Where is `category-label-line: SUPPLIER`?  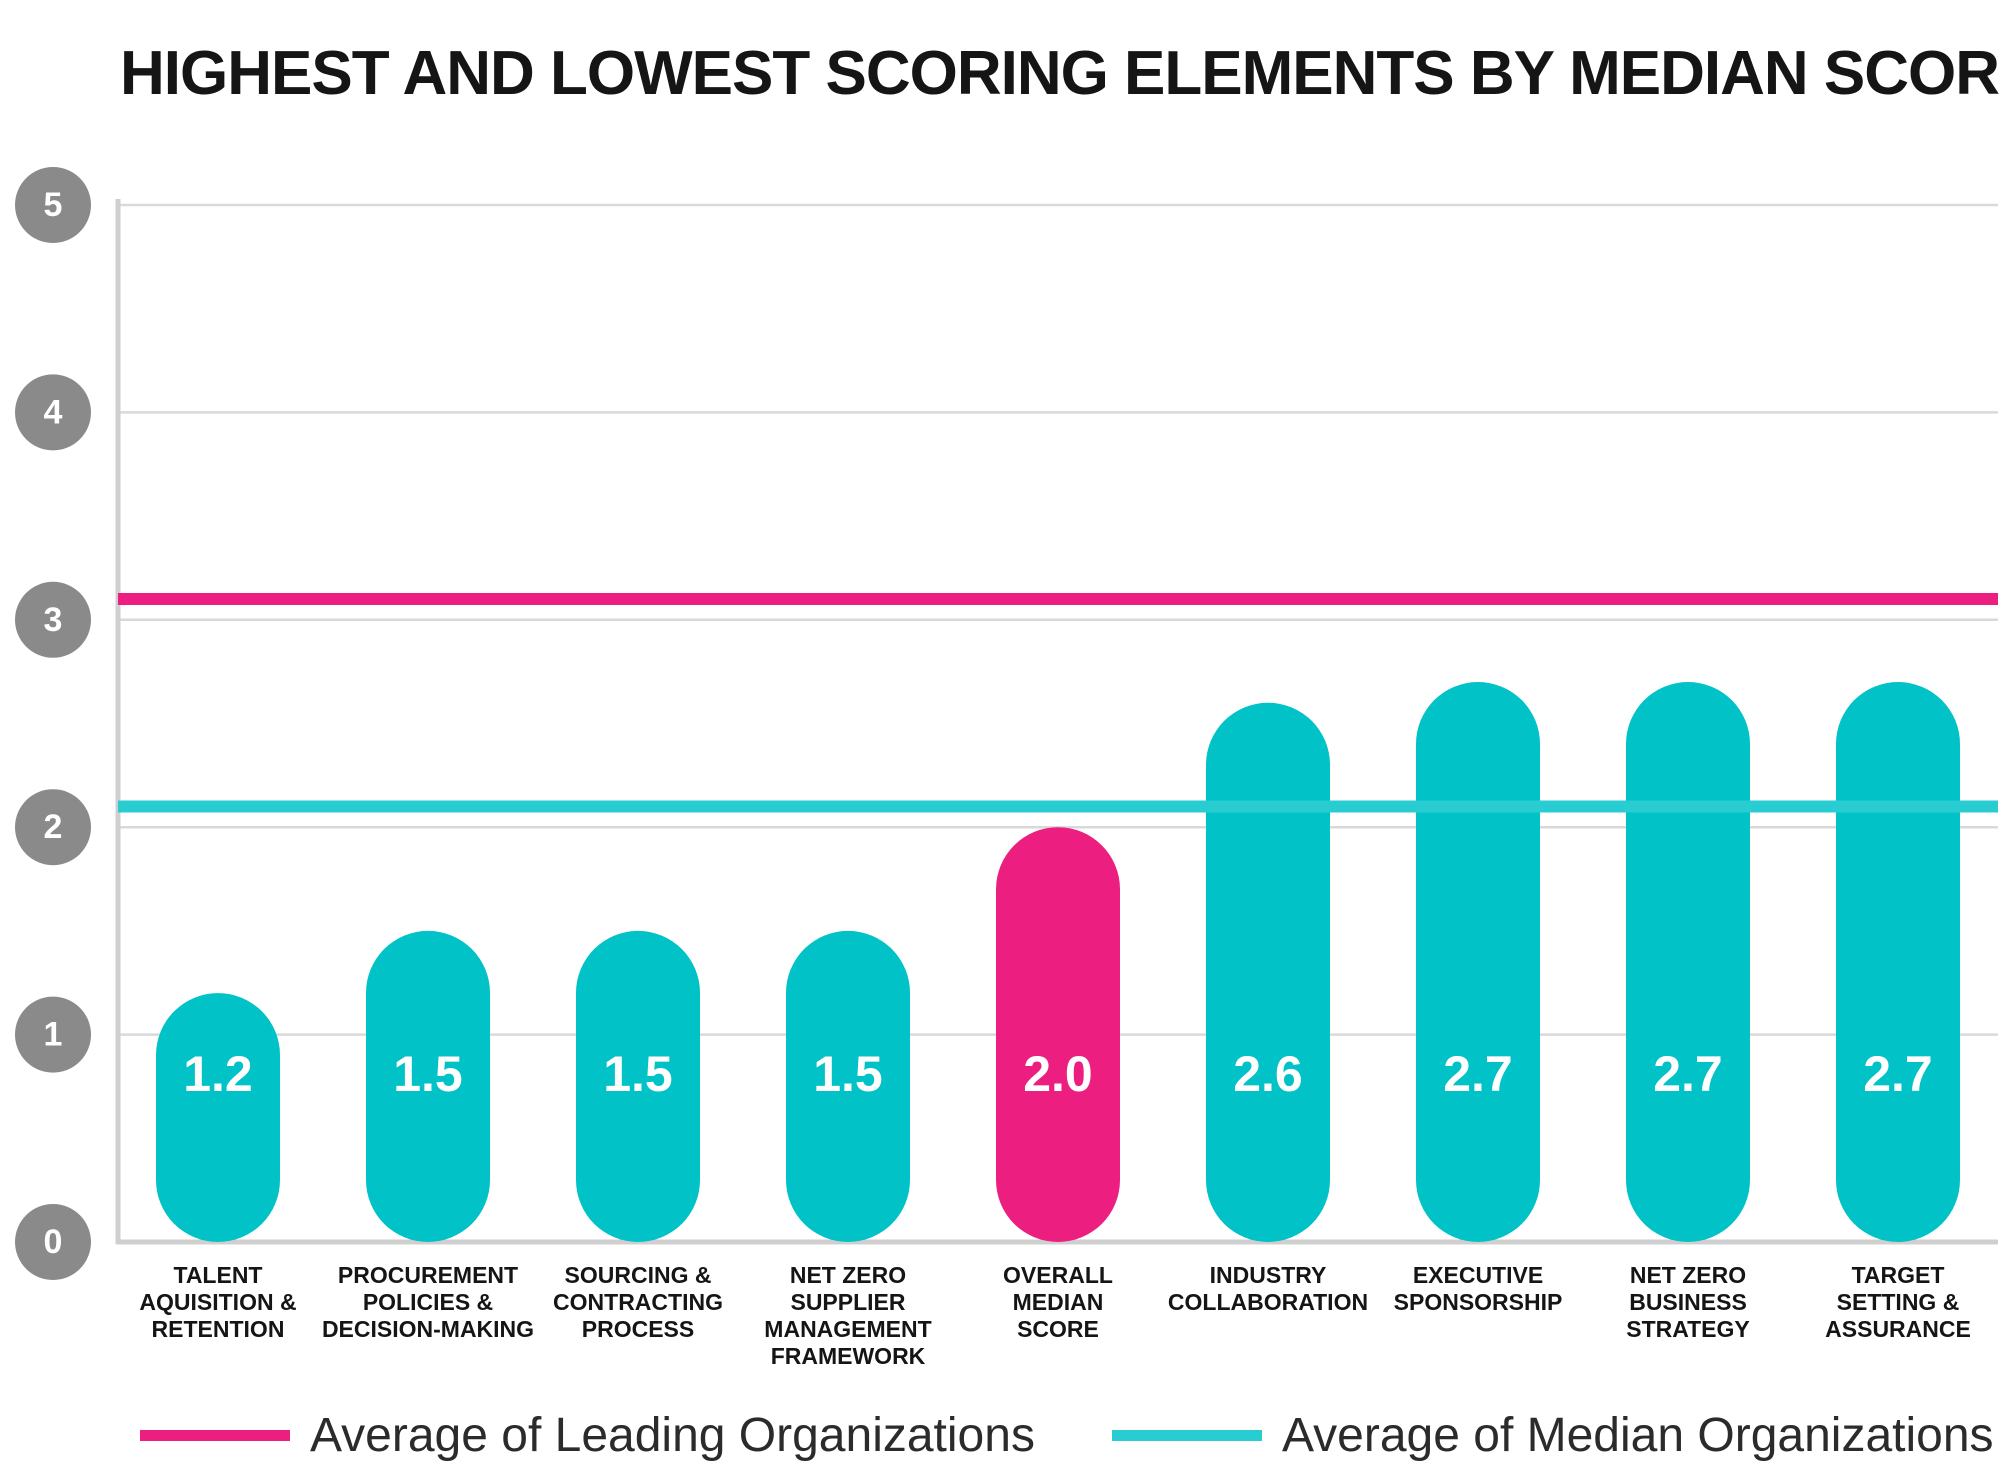
category-label-line: SUPPLIER is located at coordinates (848, 1302).